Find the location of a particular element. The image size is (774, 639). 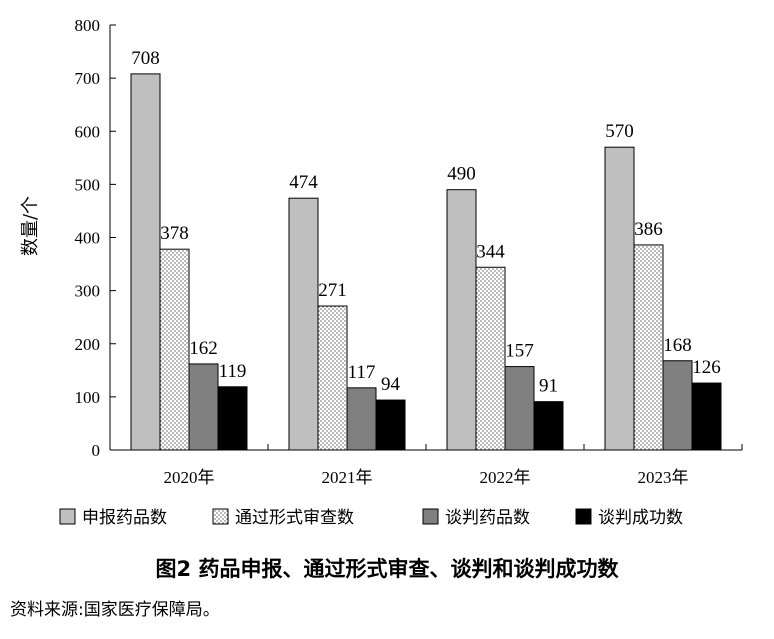

x-tick-label: 2022年 is located at coordinates (505, 477).